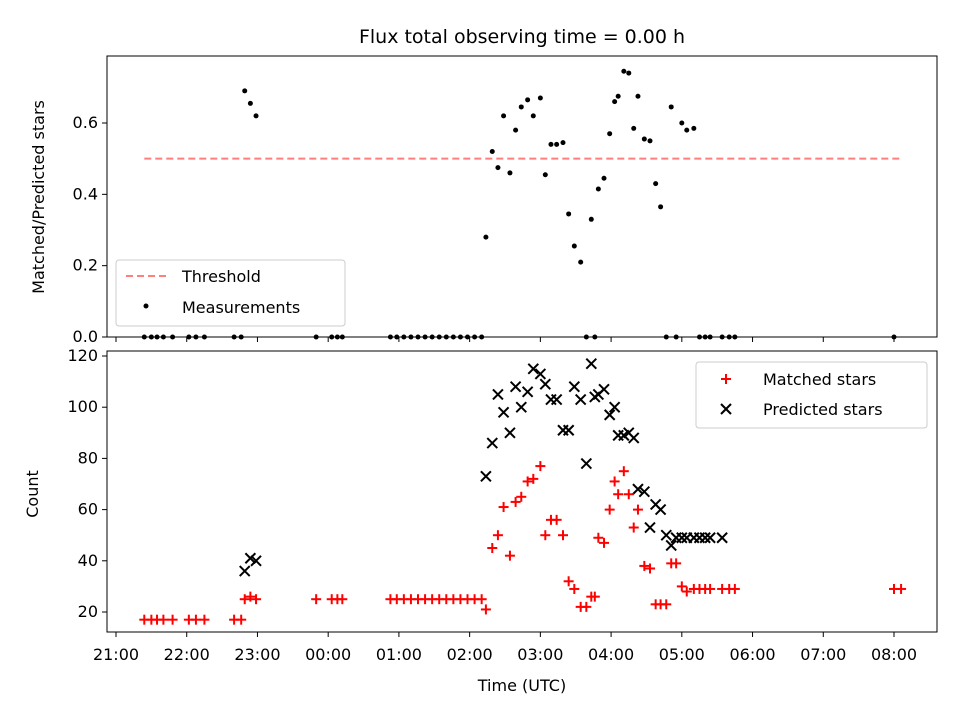 This screenshot has height=720, width=960. What do you see at coordinates (811, 395) in the screenshot?
I see `bottom-legend-box` at bounding box center [811, 395].